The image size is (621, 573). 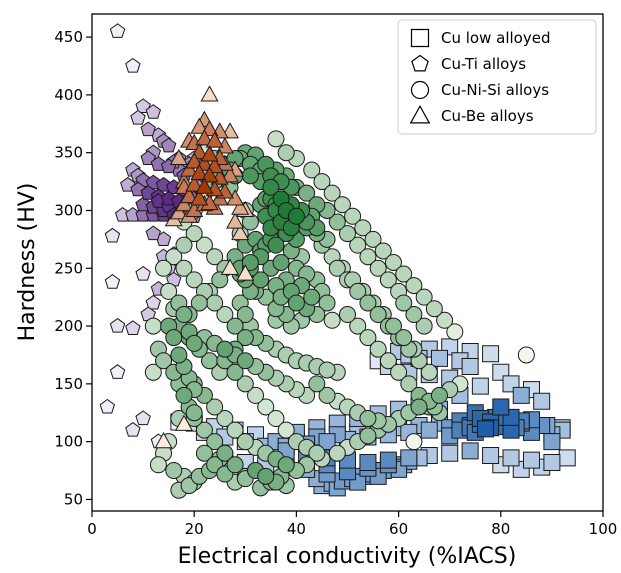 I want to click on legend-label: Cu-Ti alloys, so click(x=483, y=64).